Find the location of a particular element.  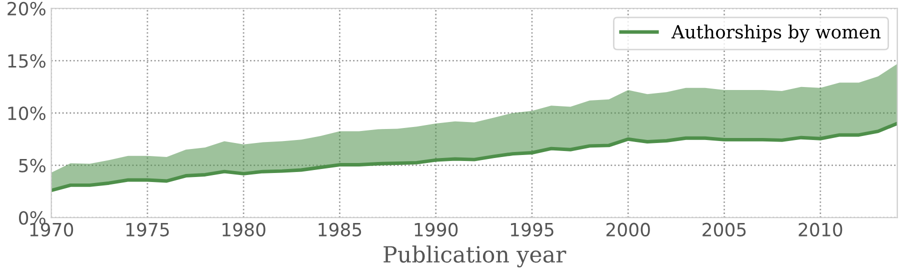

x-tick-label: 1985 is located at coordinates (340, 229).